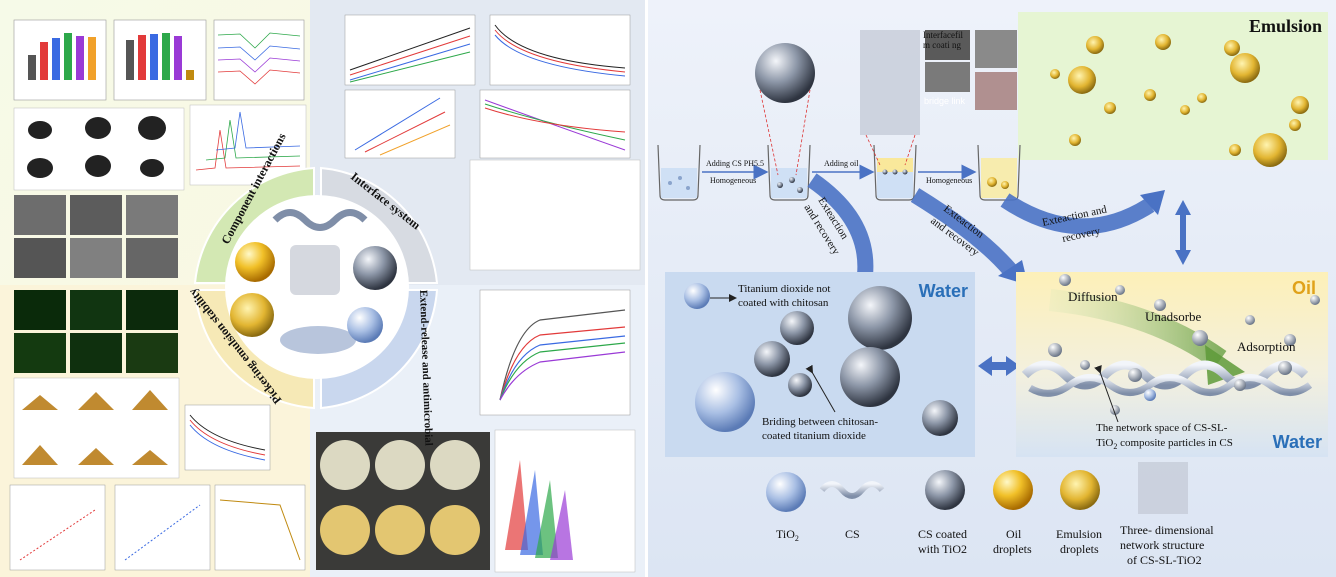 This screenshot has height=577, width=1336. Describe the element at coordinates (820, 422) in the screenshot. I see `label-bridging-1: Briding between chitosan-` at that location.